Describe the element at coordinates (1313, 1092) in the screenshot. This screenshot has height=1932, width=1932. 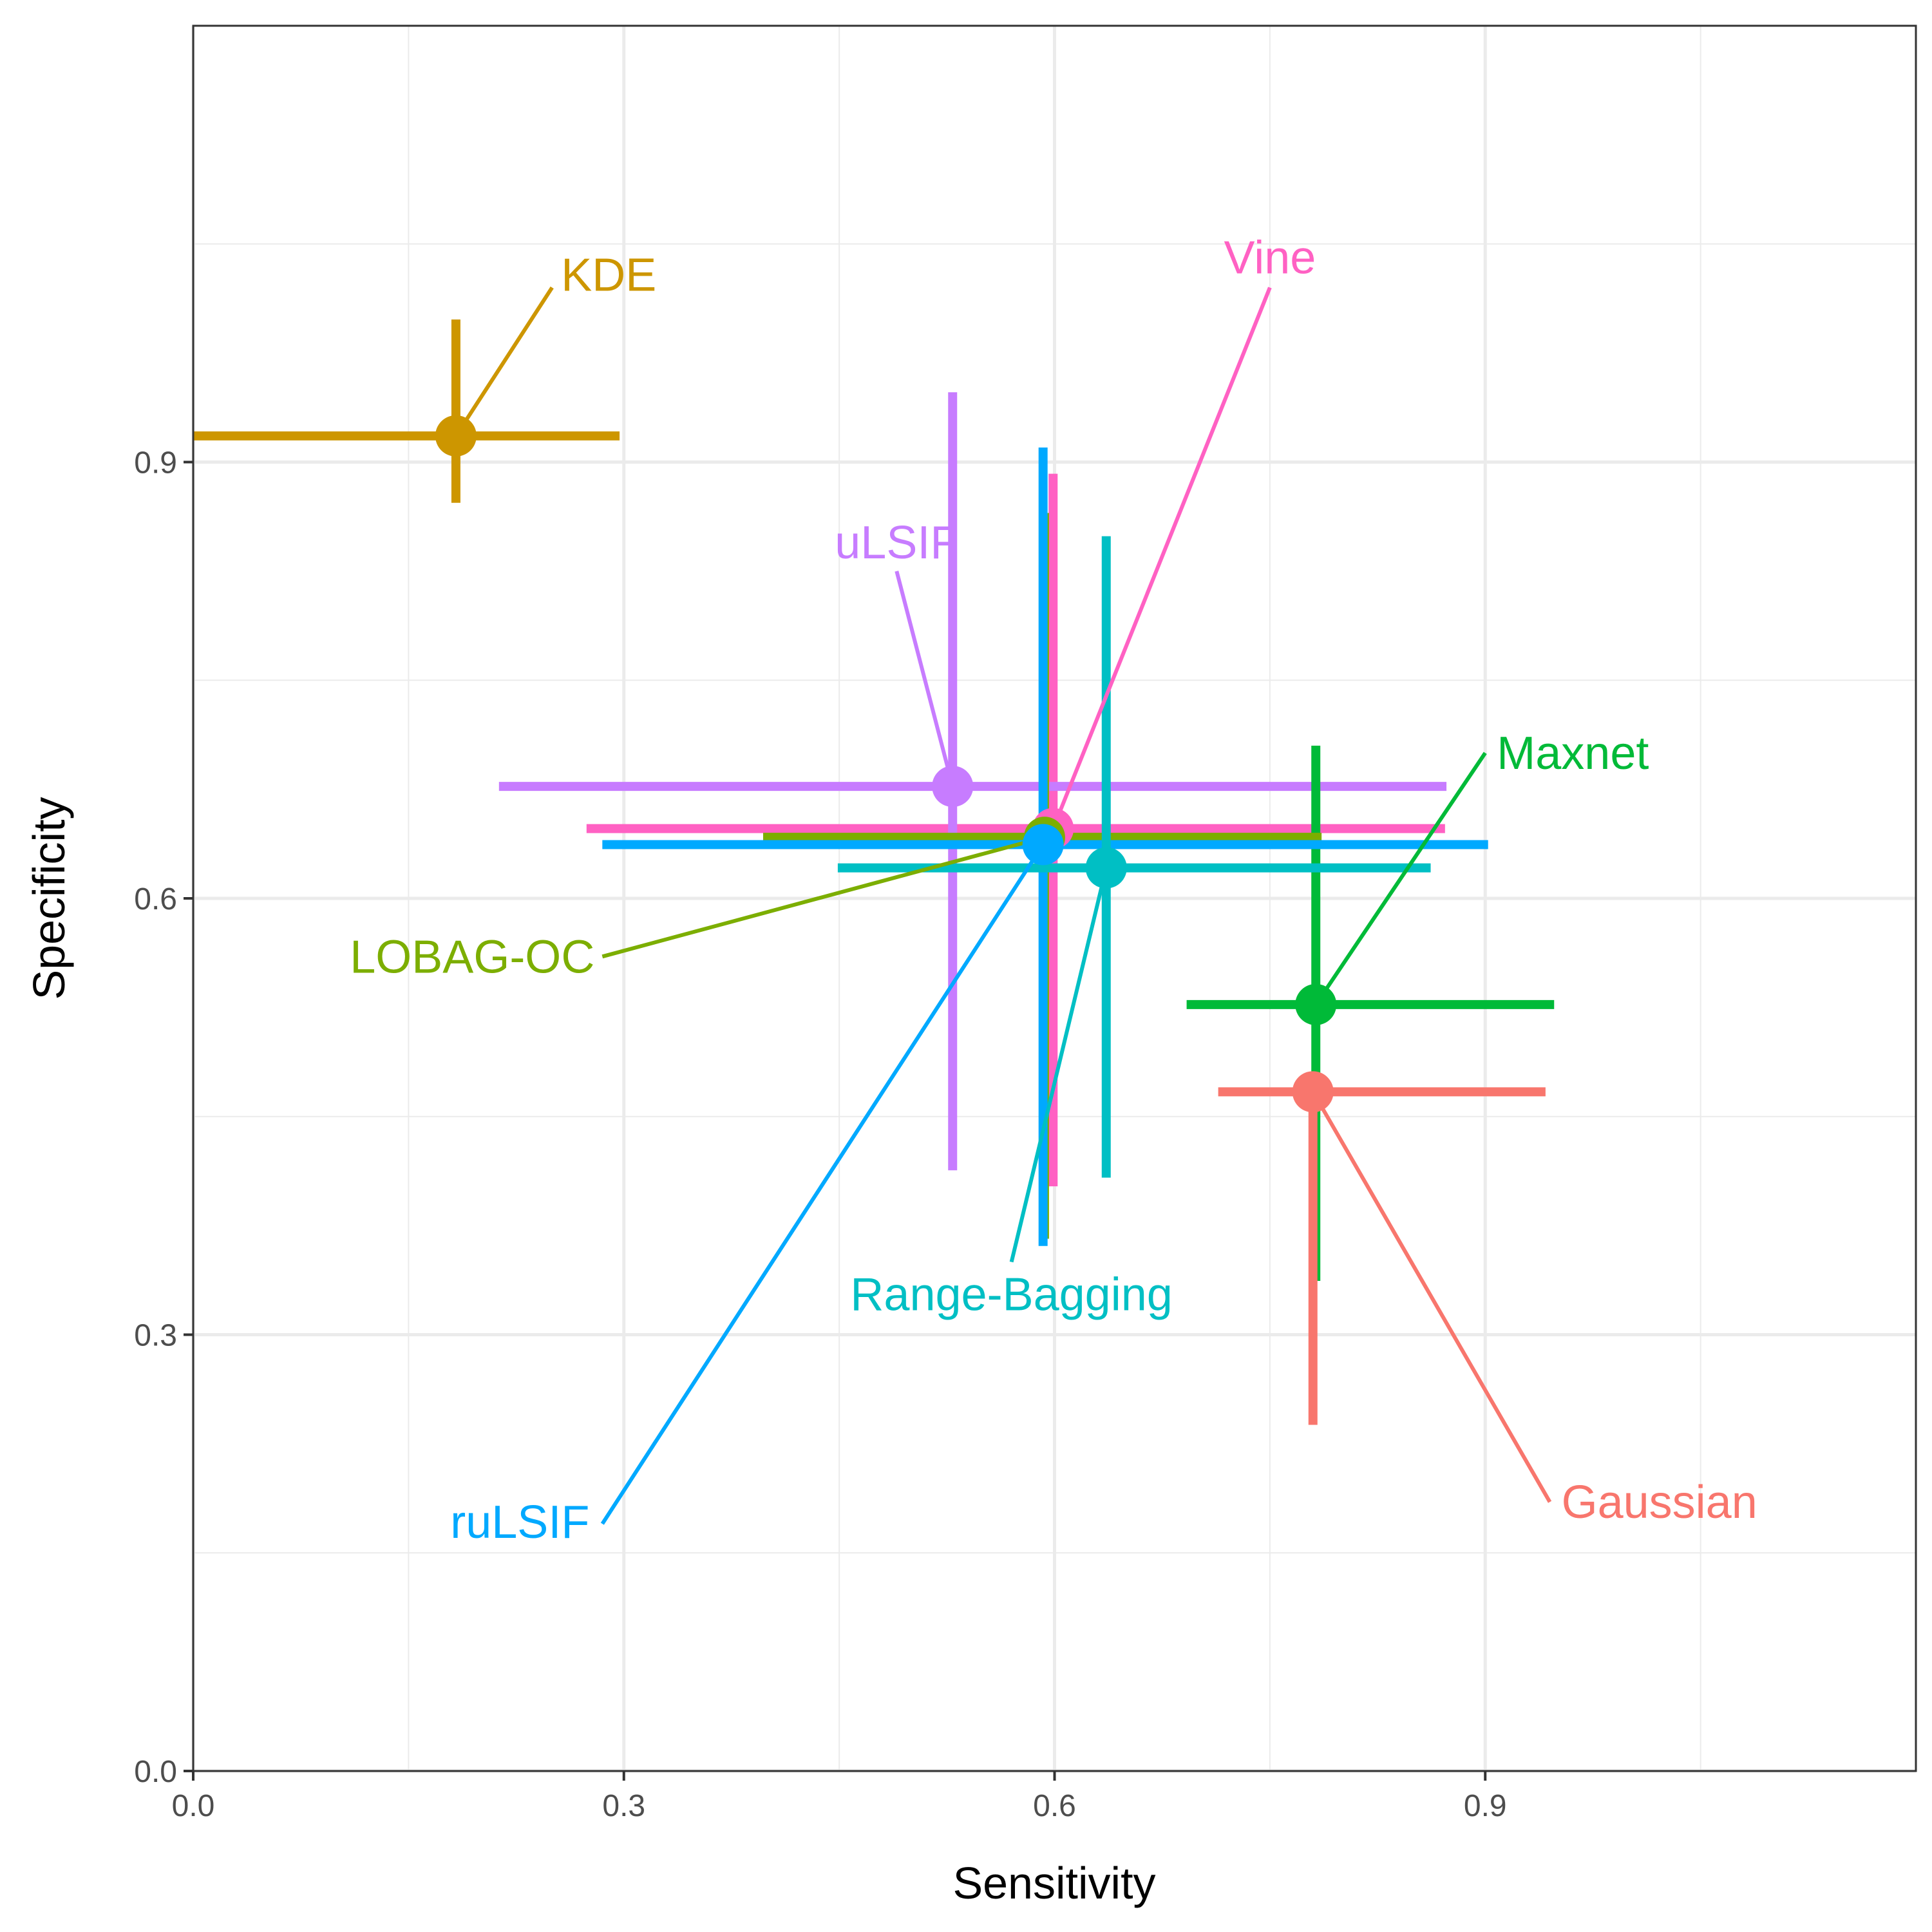
I see `point-gaussian` at that location.